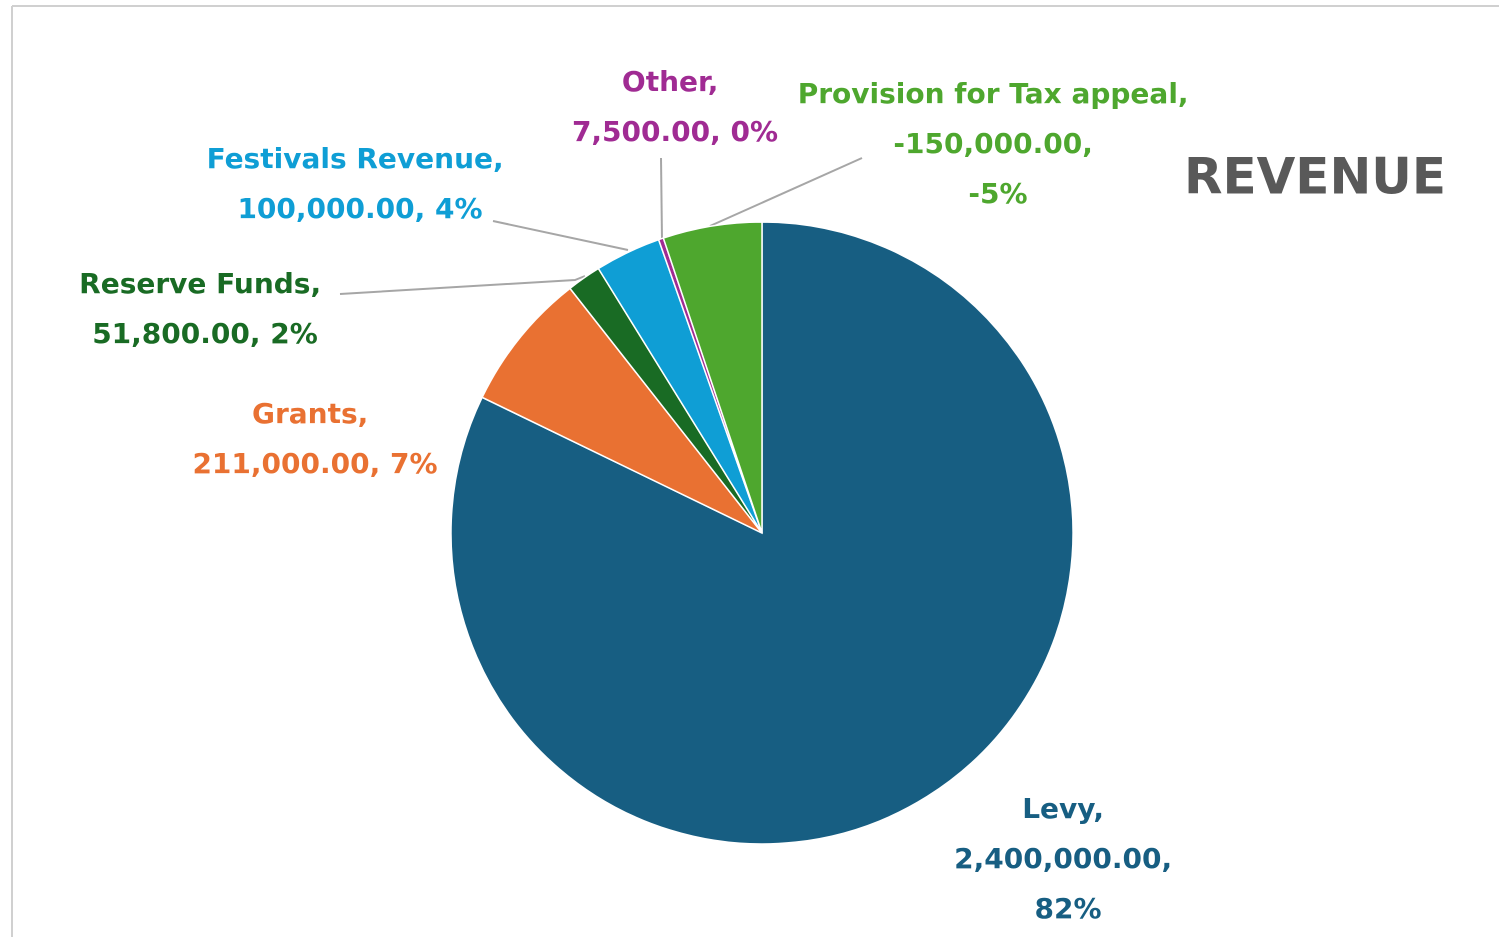  I want to click on label-percent: 2%, so click(294, 333).